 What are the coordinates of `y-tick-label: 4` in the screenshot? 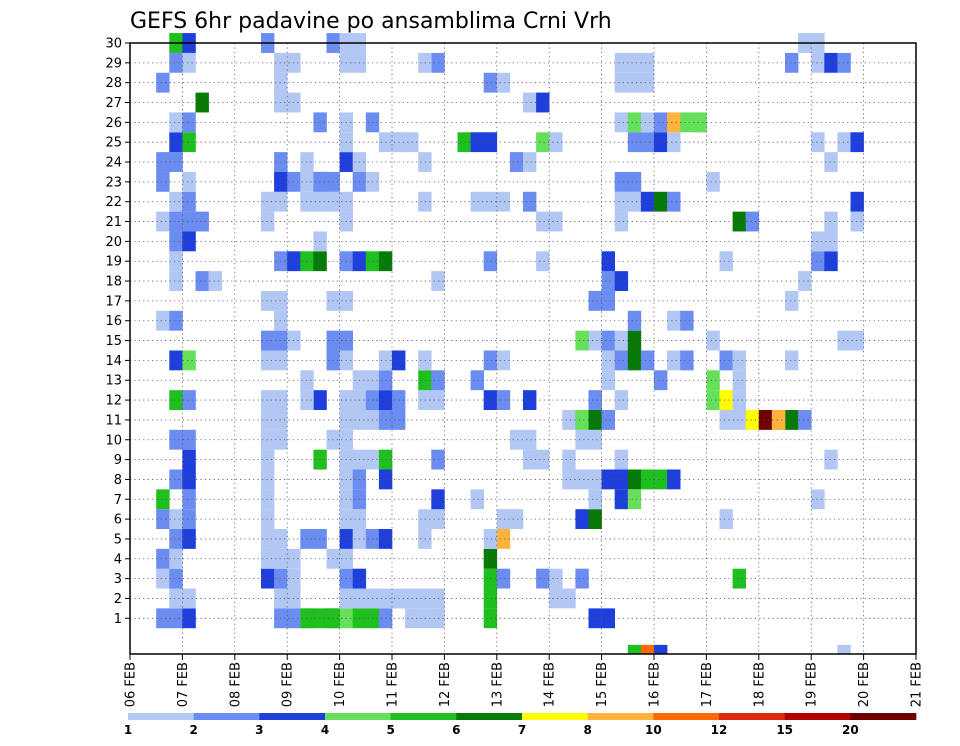 It's located at (118, 559).